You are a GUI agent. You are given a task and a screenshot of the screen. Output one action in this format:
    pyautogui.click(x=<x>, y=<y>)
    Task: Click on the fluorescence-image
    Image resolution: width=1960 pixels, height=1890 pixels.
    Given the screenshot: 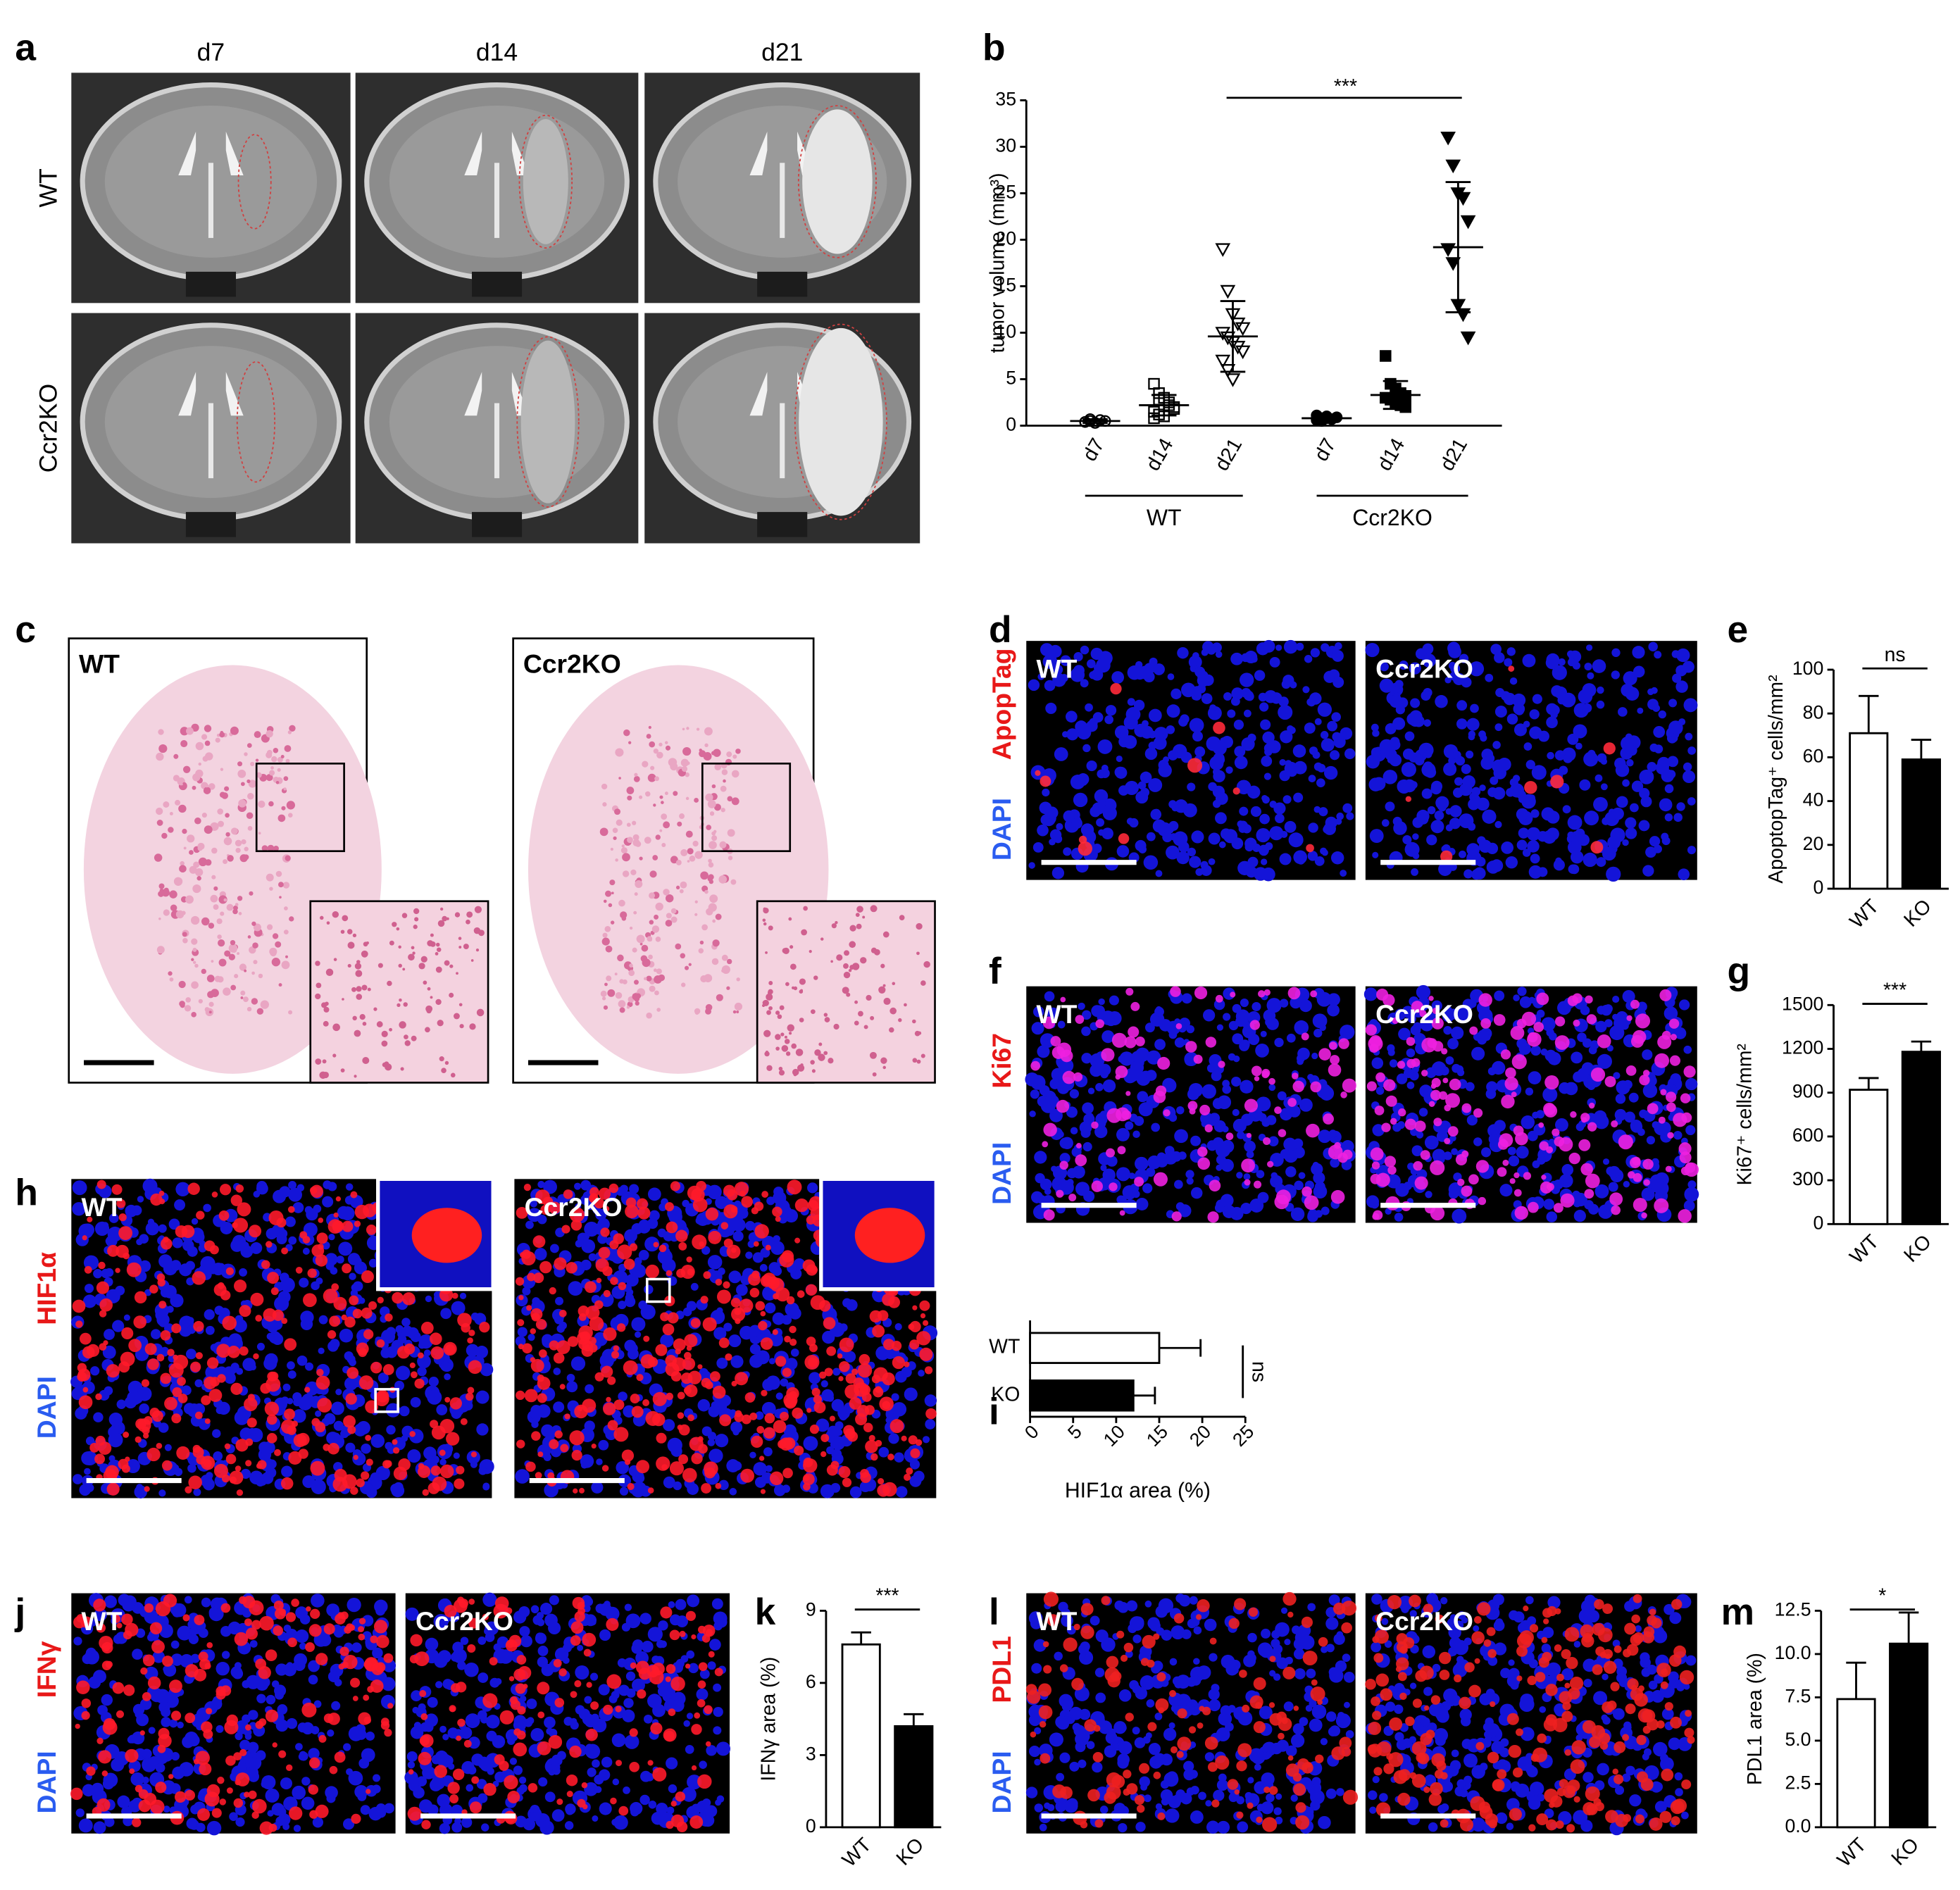 What is the action you would take?
    pyautogui.click(x=726, y=1337)
    